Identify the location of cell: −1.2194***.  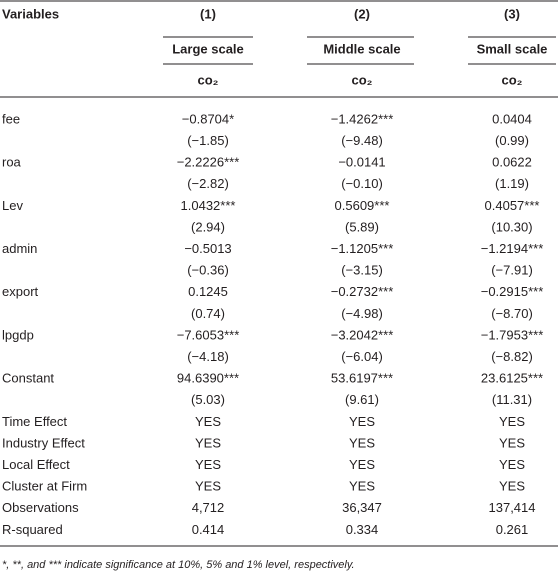
(512, 248).